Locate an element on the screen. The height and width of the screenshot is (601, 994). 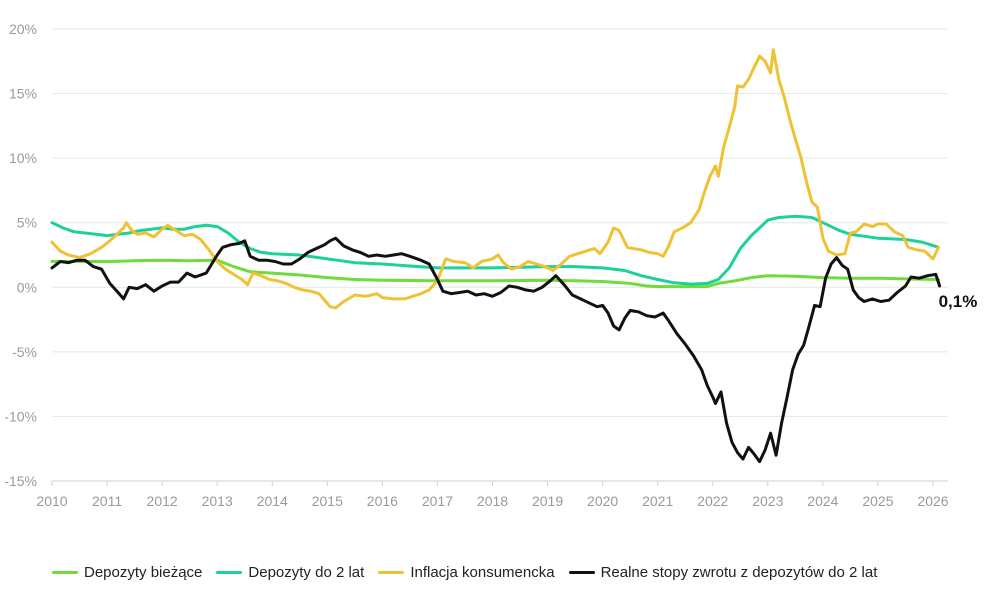
x-tick-label: 2013 is located at coordinates (217, 501).